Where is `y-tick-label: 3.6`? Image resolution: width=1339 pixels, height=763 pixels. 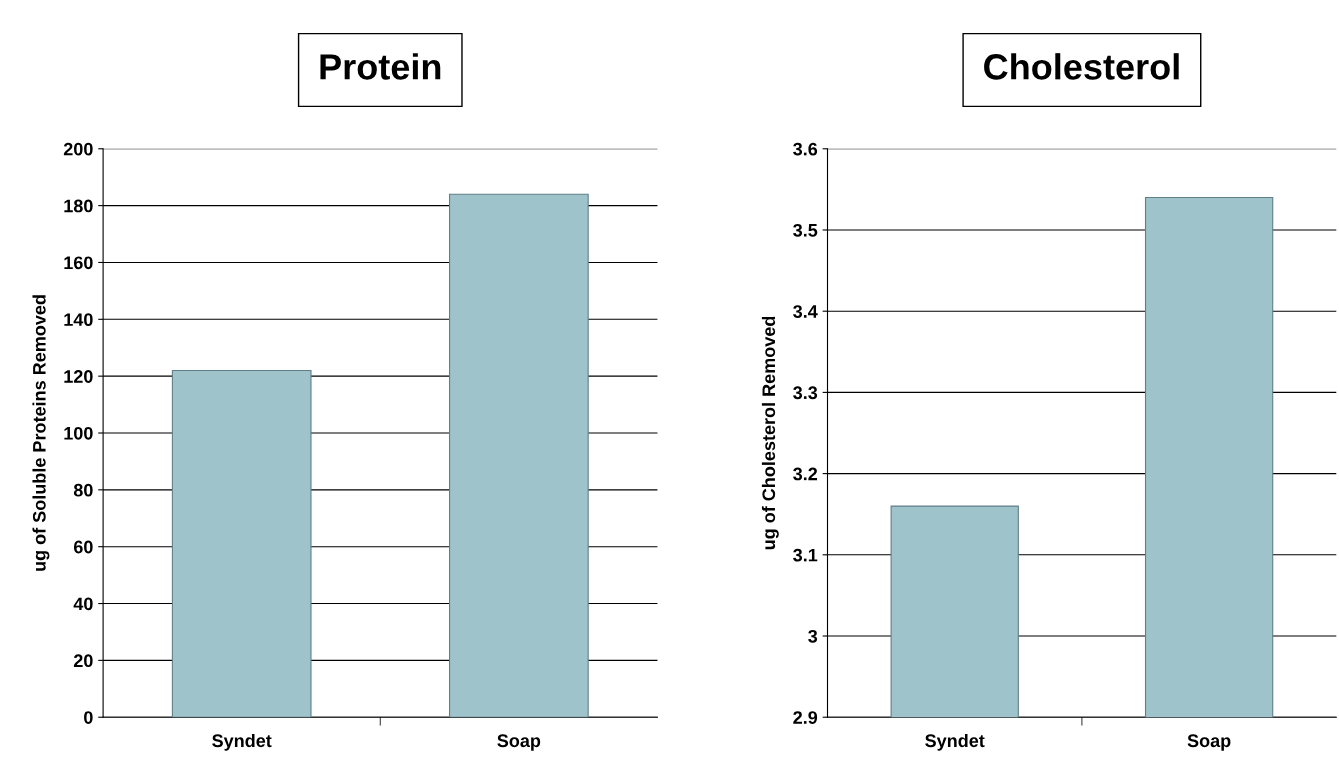 y-tick-label: 3.6 is located at coordinates (805, 149).